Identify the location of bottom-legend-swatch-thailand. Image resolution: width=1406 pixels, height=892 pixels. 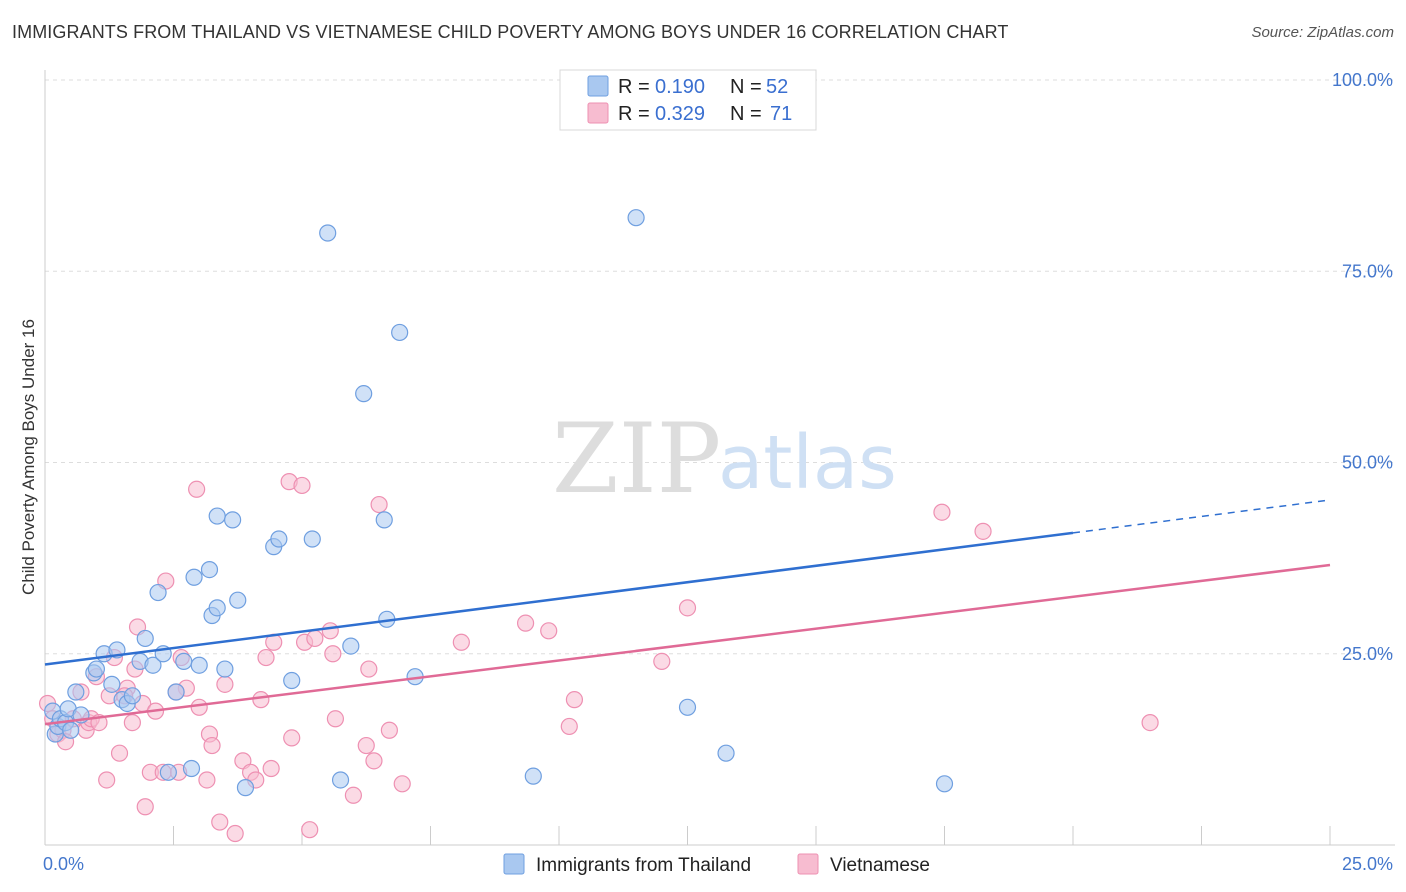
(514, 864).